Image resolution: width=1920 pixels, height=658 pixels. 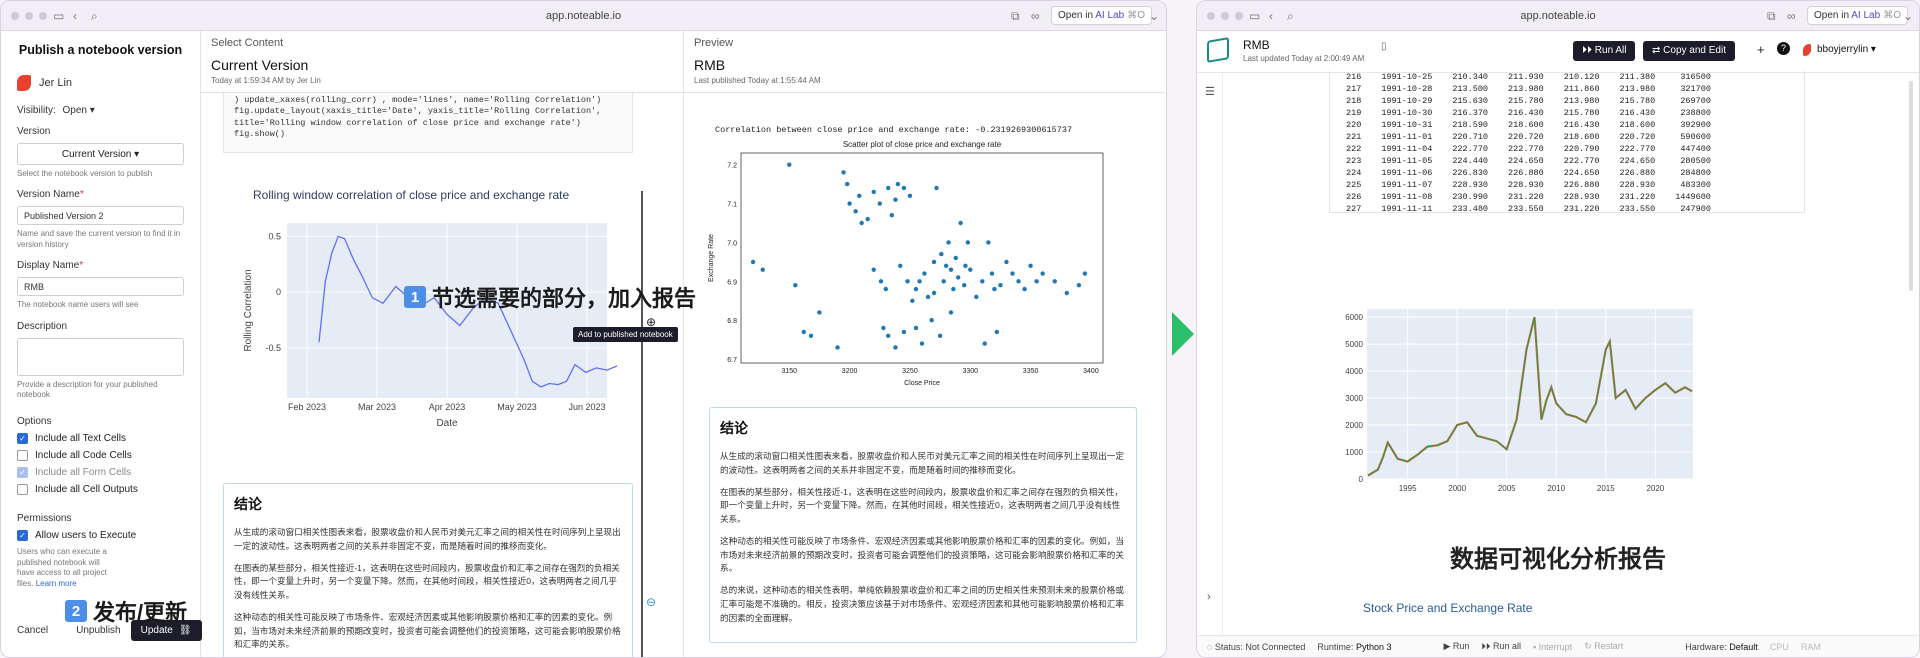 What do you see at coordinates (100, 356) in the screenshot?
I see `description-textarea` at bounding box center [100, 356].